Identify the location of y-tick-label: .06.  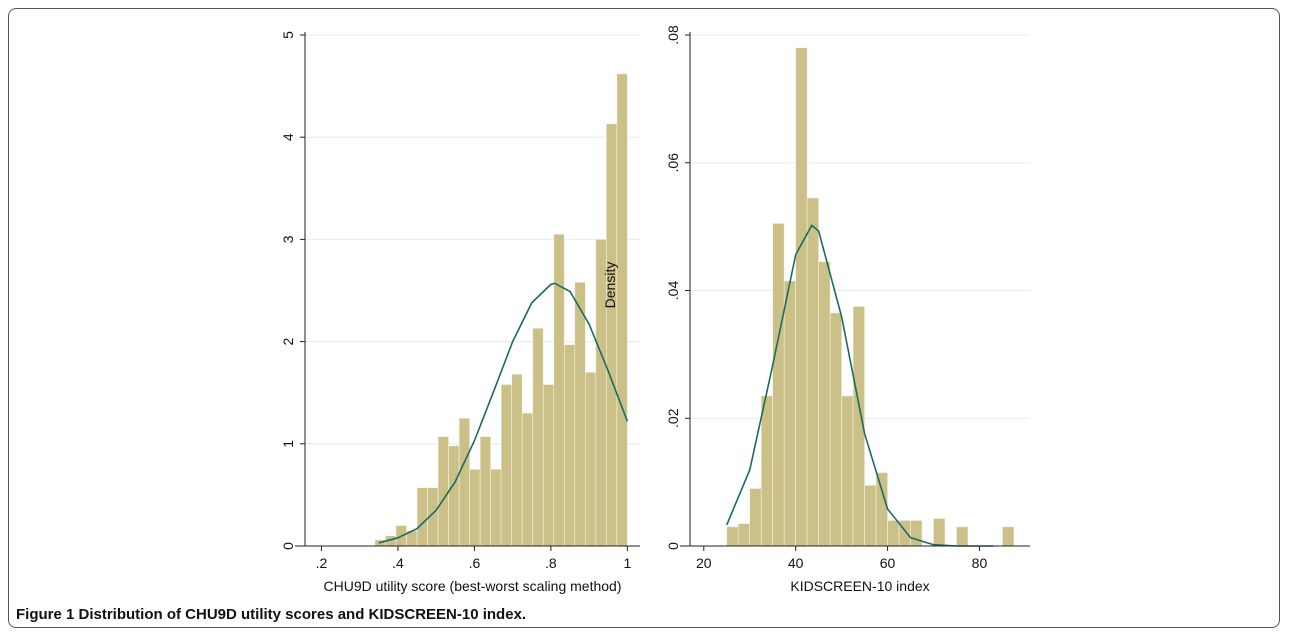
(673, 163).